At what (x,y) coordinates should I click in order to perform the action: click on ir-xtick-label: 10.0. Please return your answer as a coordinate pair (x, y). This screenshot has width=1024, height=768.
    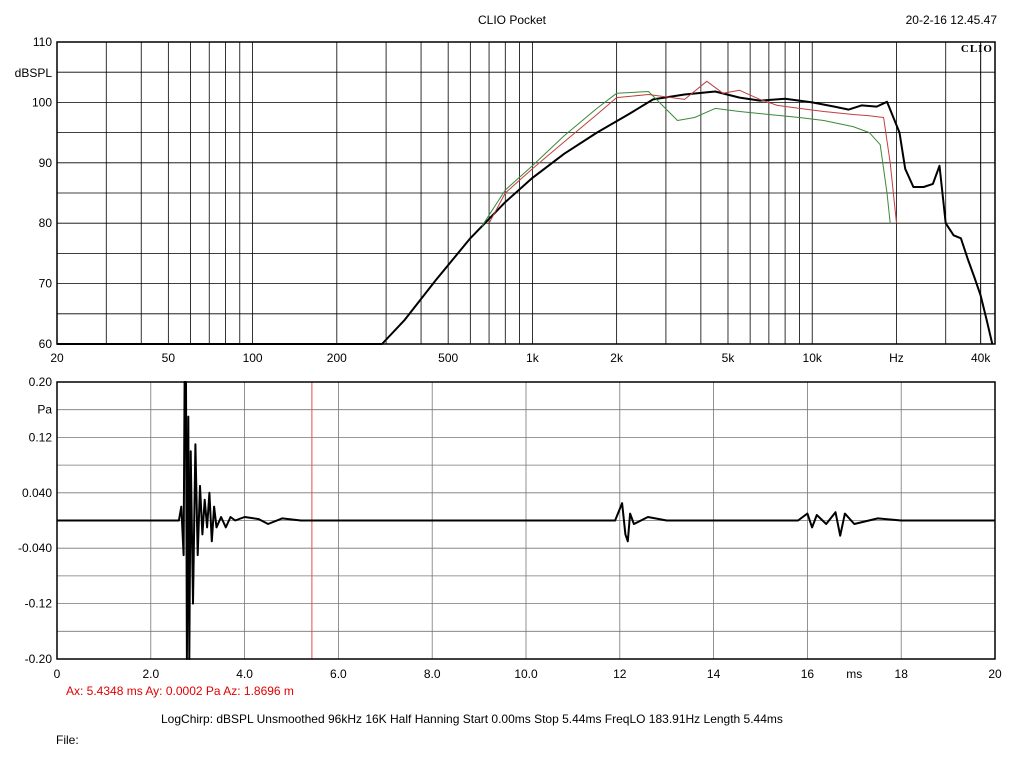
    Looking at the image, I should click on (526, 674).